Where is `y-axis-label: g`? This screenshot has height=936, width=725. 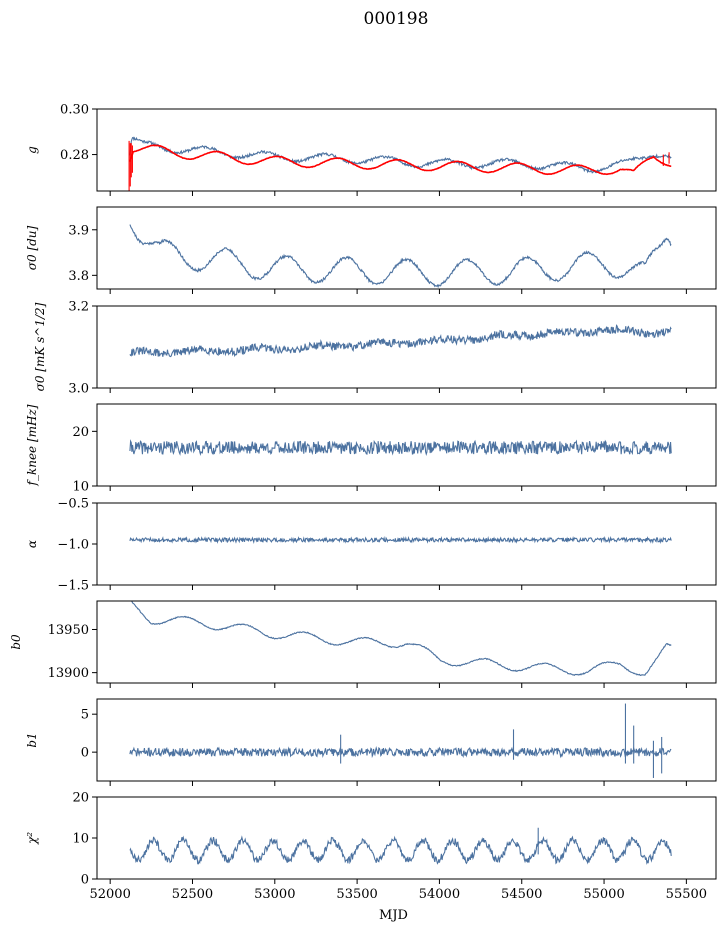 y-axis-label: g is located at coordinates (32, 150).